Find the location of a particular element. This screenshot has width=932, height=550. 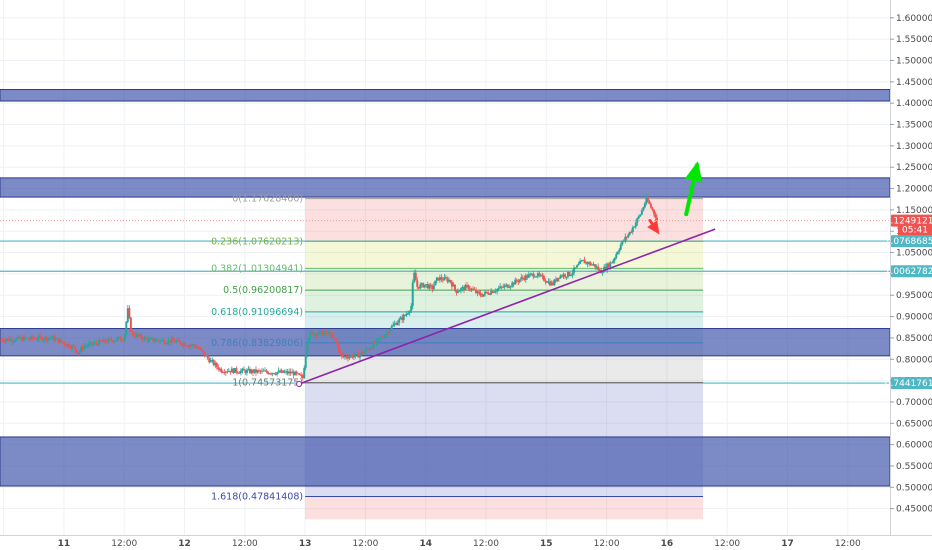

price-tick-label: 1.55000000 is located at coordinates (914, 40).